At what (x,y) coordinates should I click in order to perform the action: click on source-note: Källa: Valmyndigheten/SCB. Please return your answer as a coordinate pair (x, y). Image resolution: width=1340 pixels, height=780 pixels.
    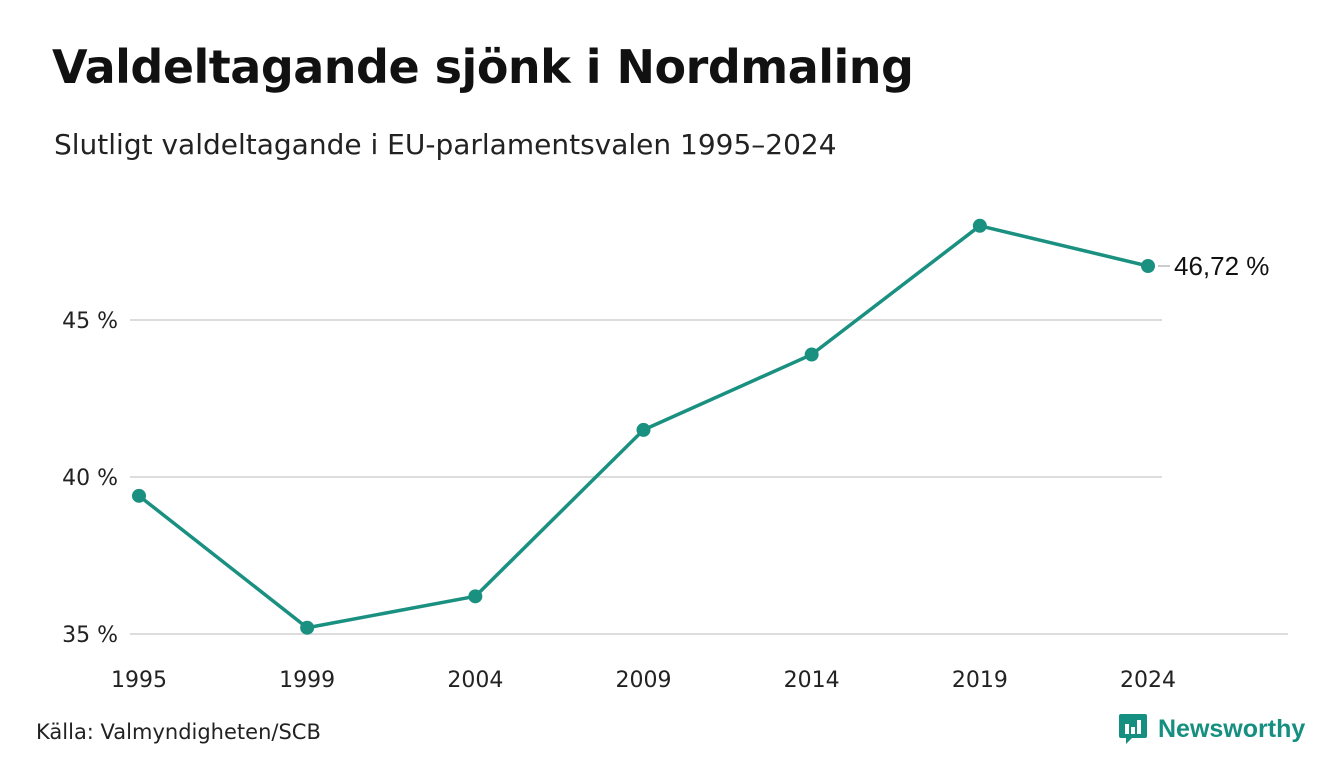
    Looking at the image, I should click on (178, 732).